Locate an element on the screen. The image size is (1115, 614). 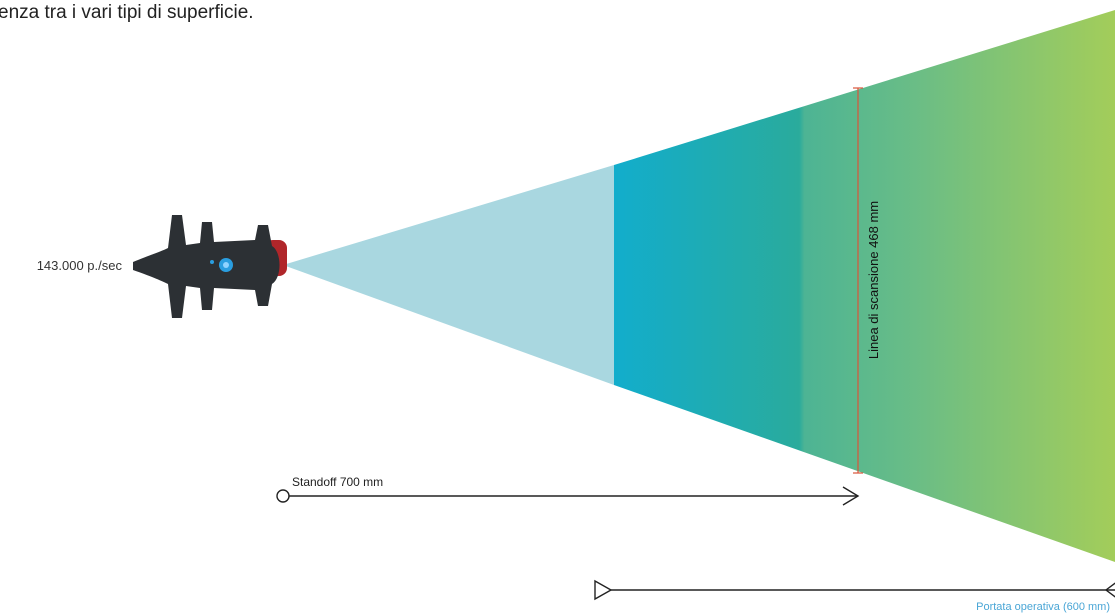
range-arrow is located at coordinates (854, 590).